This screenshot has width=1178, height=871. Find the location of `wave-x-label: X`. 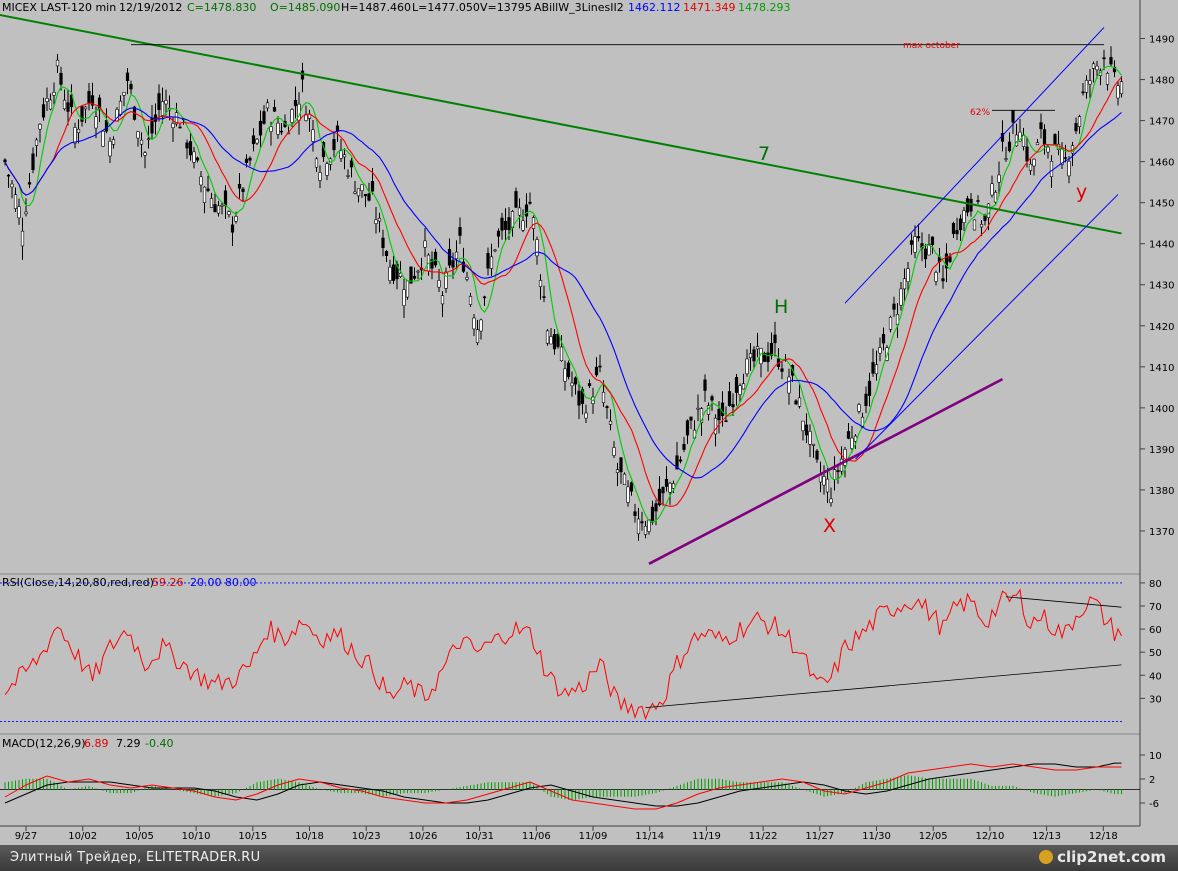

wave-x-label: X is located at coordinates (829, 526).